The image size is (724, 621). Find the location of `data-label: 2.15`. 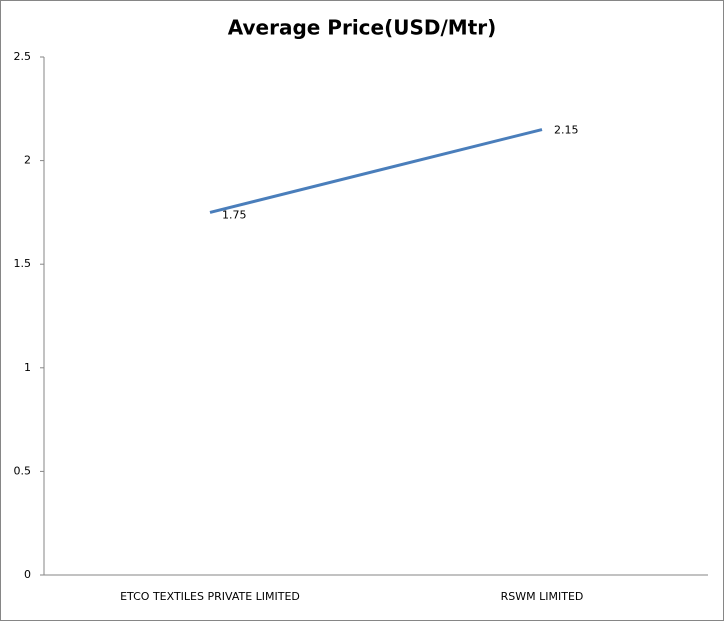

data-label: 2.15 is located at coordinates (566, 130).